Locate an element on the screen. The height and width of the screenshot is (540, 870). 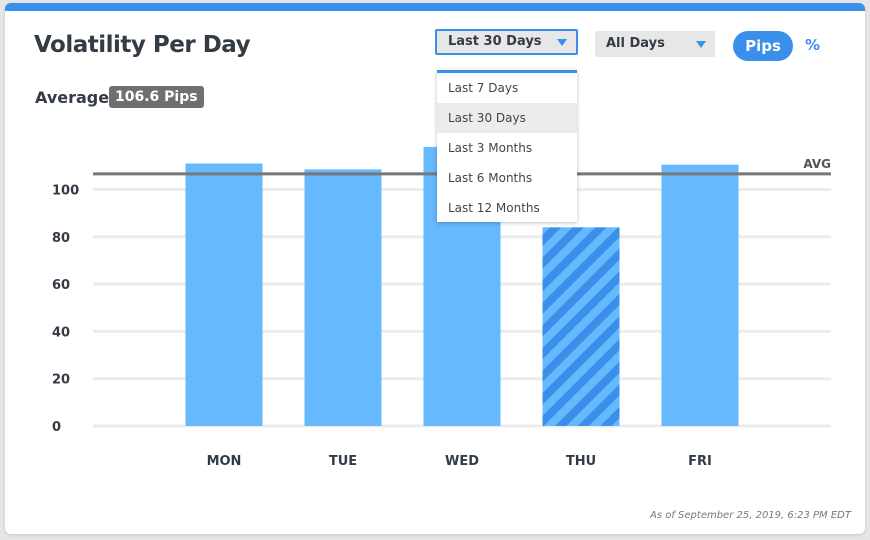
bar-tue is located at coordinates (343, 297).